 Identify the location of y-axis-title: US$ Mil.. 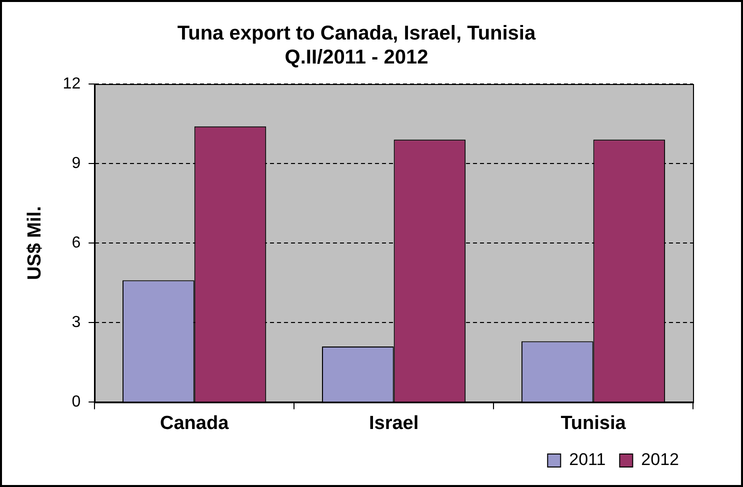
(35, 243).